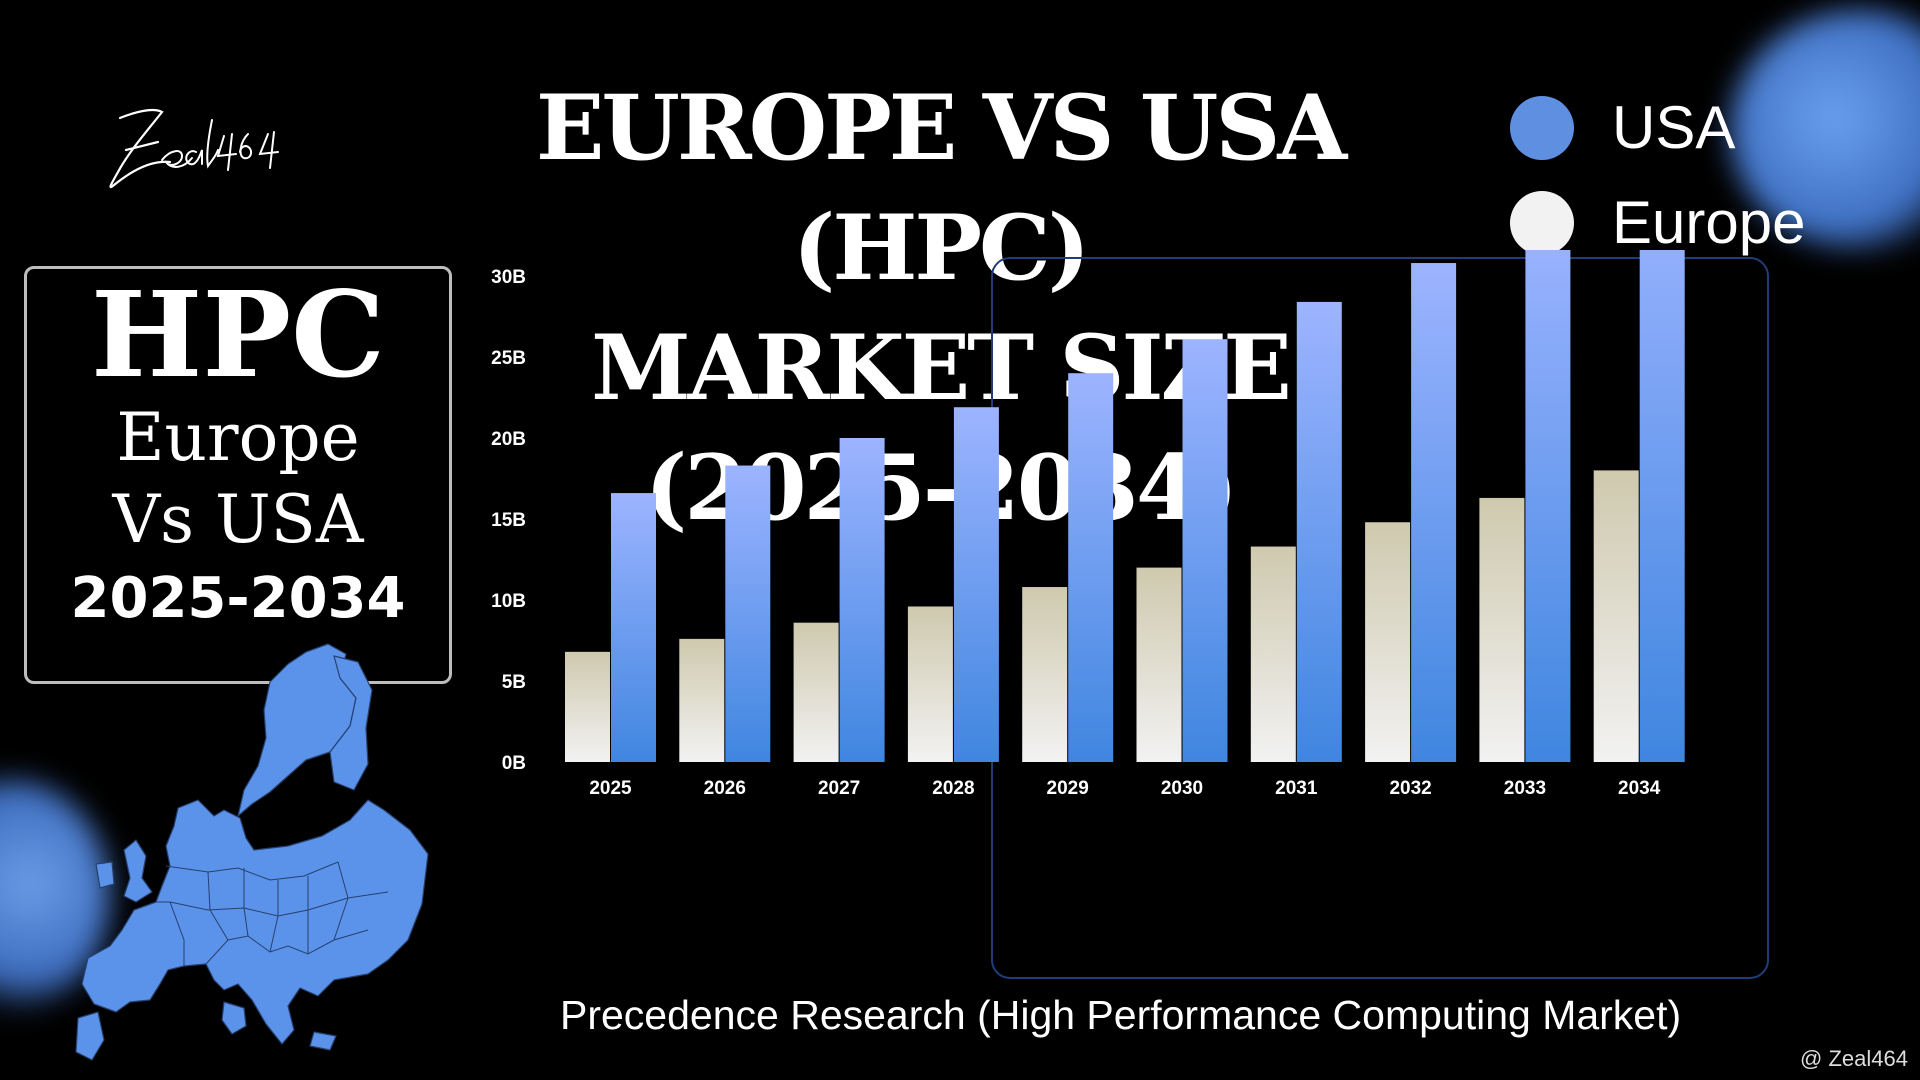 This screenshot has width=1920, height=1080. What do you see at coordinates (1124, 788) in the screenshot?
I see `x-axis: 2025 2026 2027 2028 2029 2030 2031 2032 2033 2034` at bounding box center [1124, 788].